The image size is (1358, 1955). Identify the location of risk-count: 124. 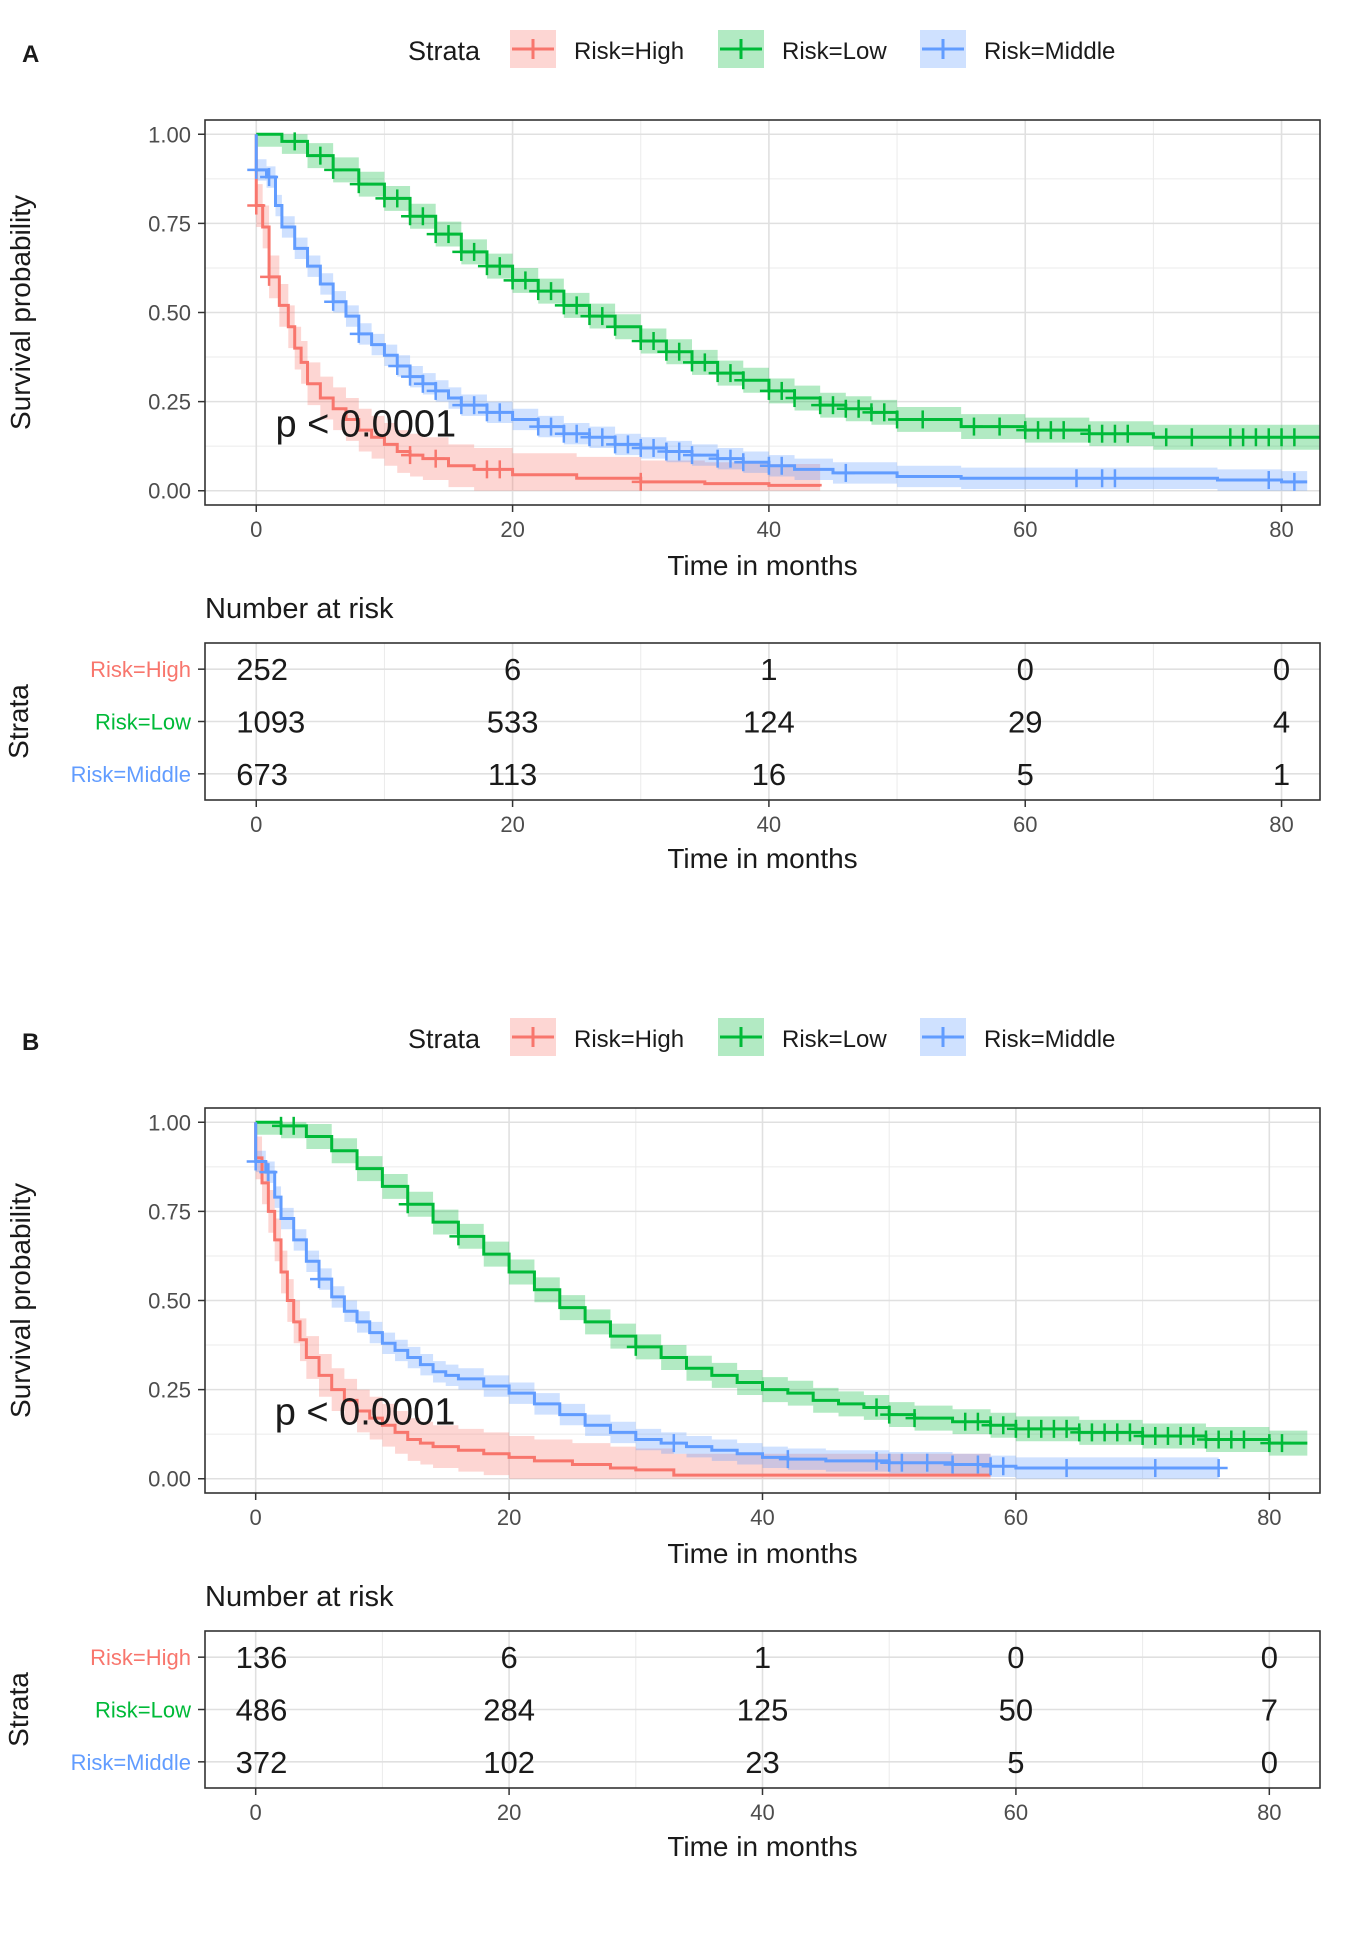
(769, 722).